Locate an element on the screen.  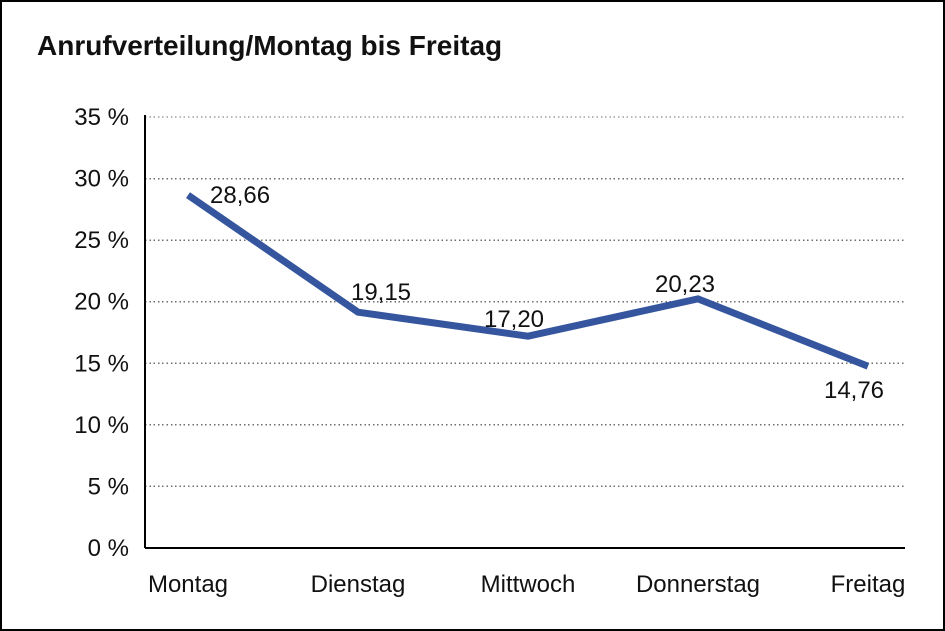
y-tick-label: 5 % is located at coordinates (108, 486).